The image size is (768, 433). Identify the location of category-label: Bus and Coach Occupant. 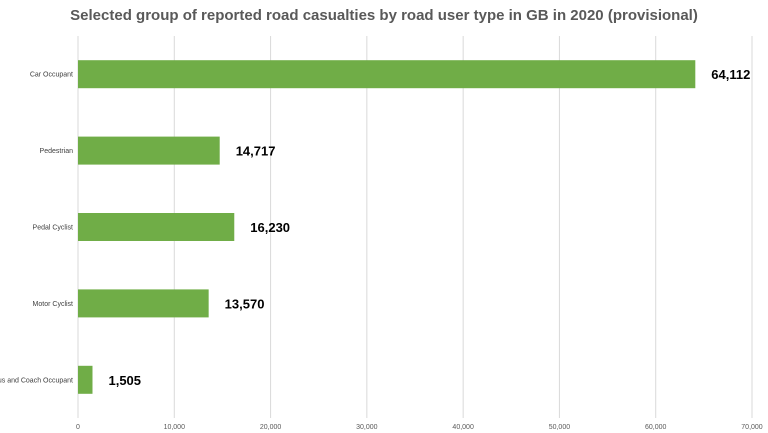
(36, 380).